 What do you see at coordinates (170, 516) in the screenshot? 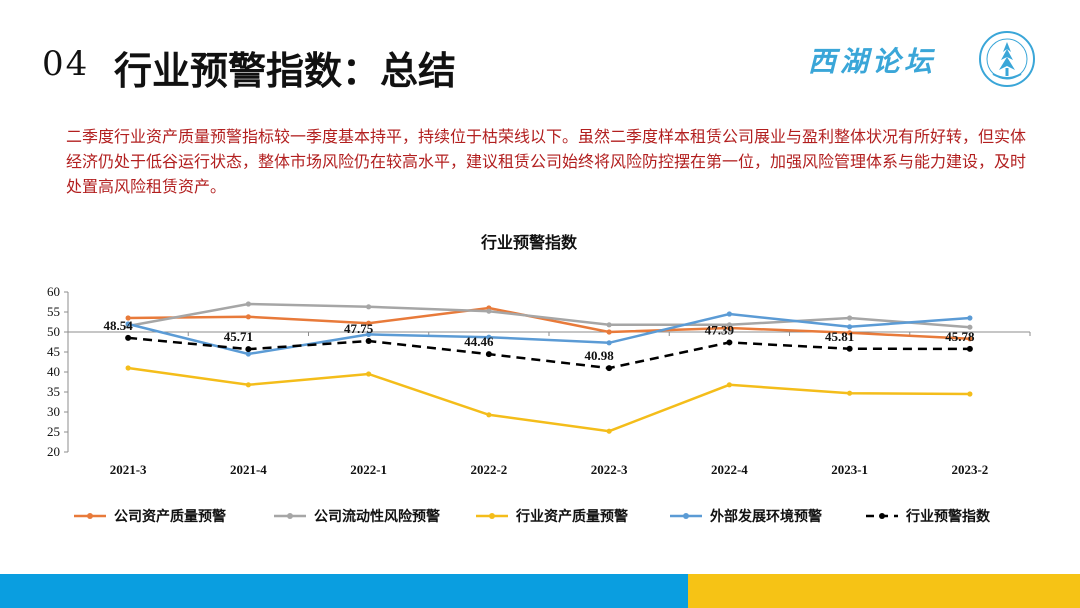
I see `legend-label: 公司资产质量预警` at bounding box center [170, 516].